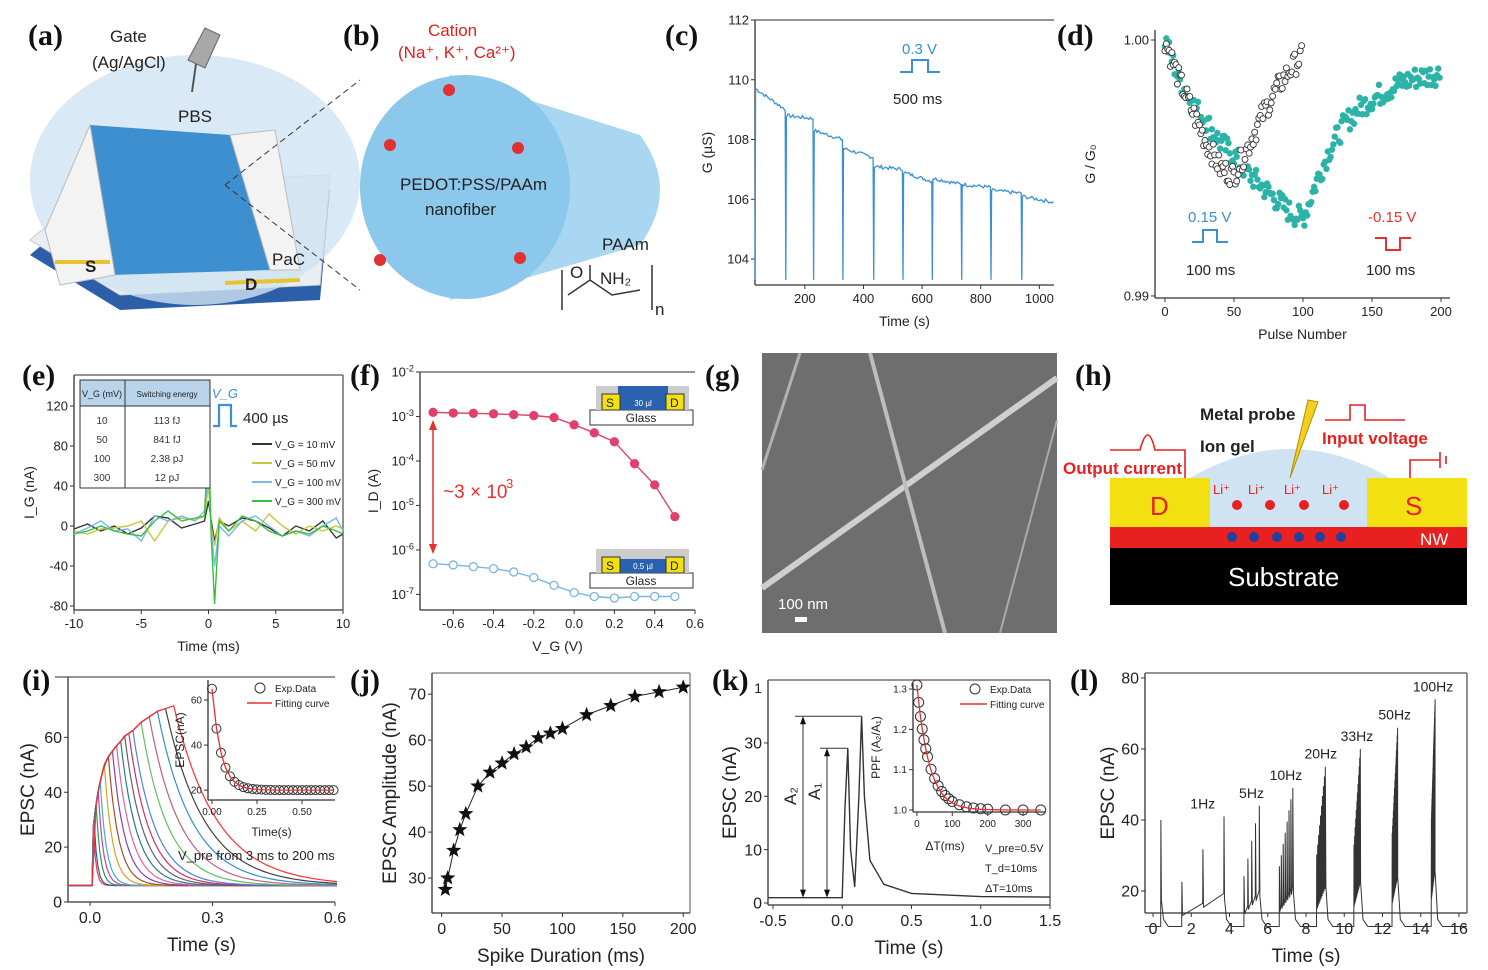 This screenshot has height=970, width=1488. What do you see at coordinates (1247, 414) in the screenshot?
I see `probe-label: Metal probe` at bounding box center [1247, 414].